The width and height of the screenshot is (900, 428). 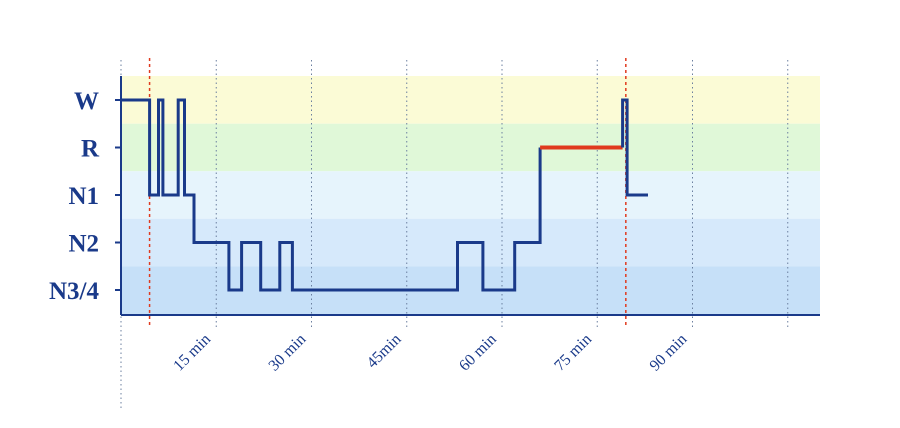 What do you see at coordinates (669, 353) in the screenshot?
I see `x-tick-label-90: 90 min` at bounding box center [669, 353].